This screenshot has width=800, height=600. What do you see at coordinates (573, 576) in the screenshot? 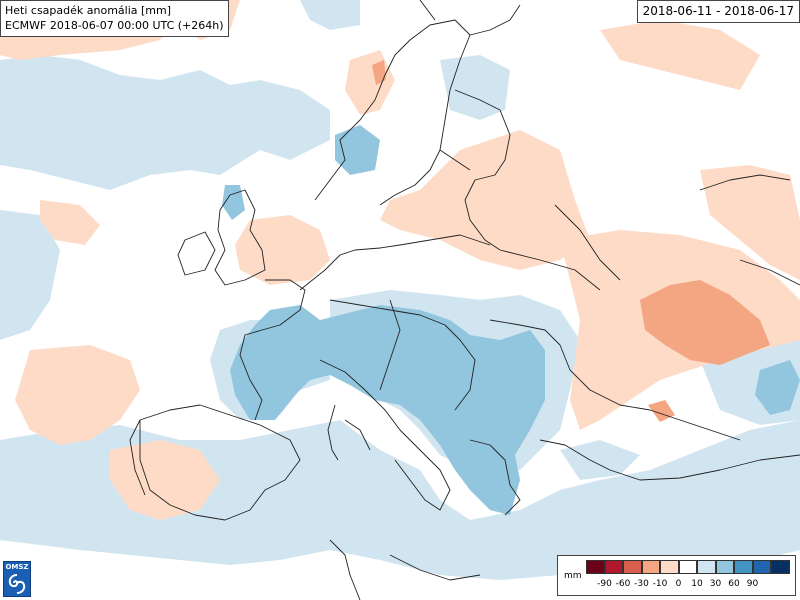
I see `legend-unit: mm` at bounding box center [573, 576].